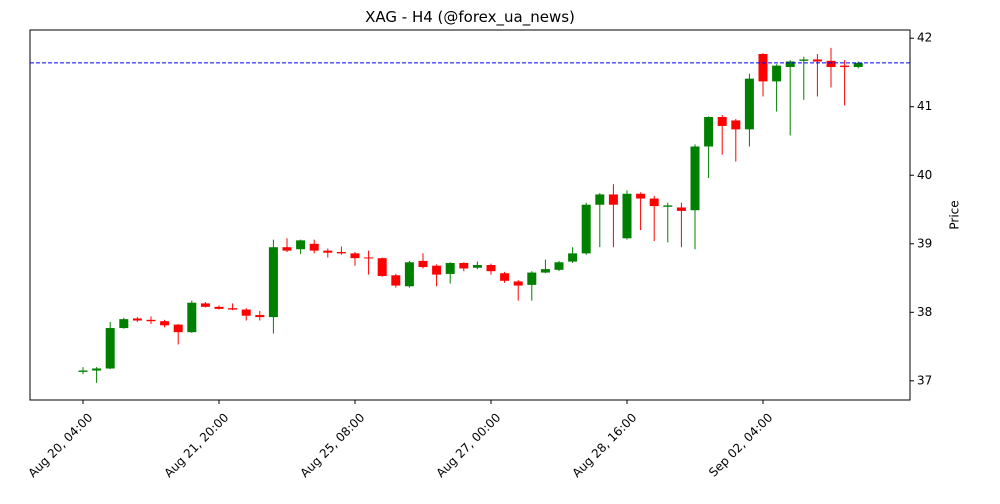 Image resolution: width=1000 pixels, height=504 pixels. What do you see at coordinates (924, 380) in the screenshot?
I see `y-tick-label: 37` at bounding box center [924, 380].